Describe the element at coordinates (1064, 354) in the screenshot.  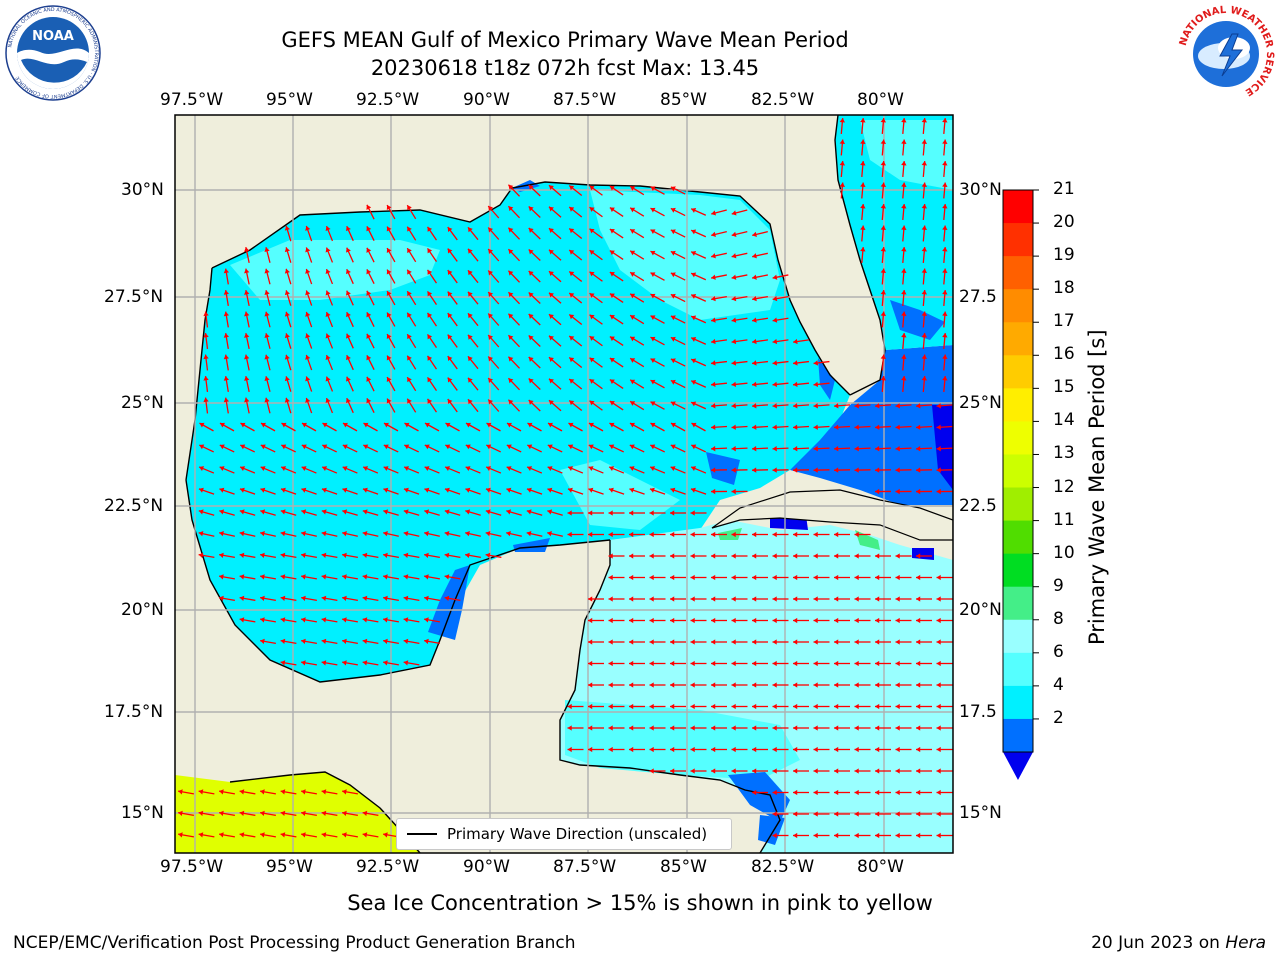
I see `colorbar-tick-label: 16` at that location.